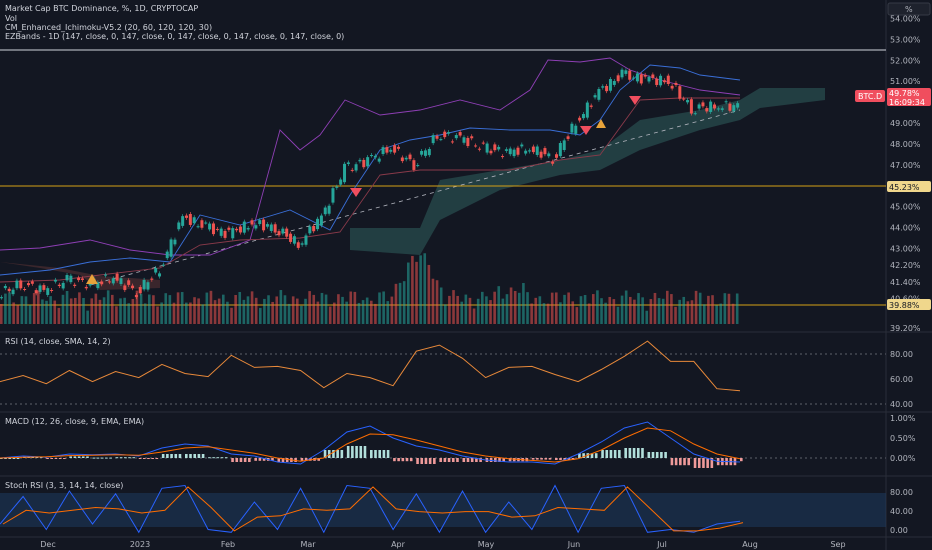  I want to click on time-tick-label: Aug, so click(750, 544).